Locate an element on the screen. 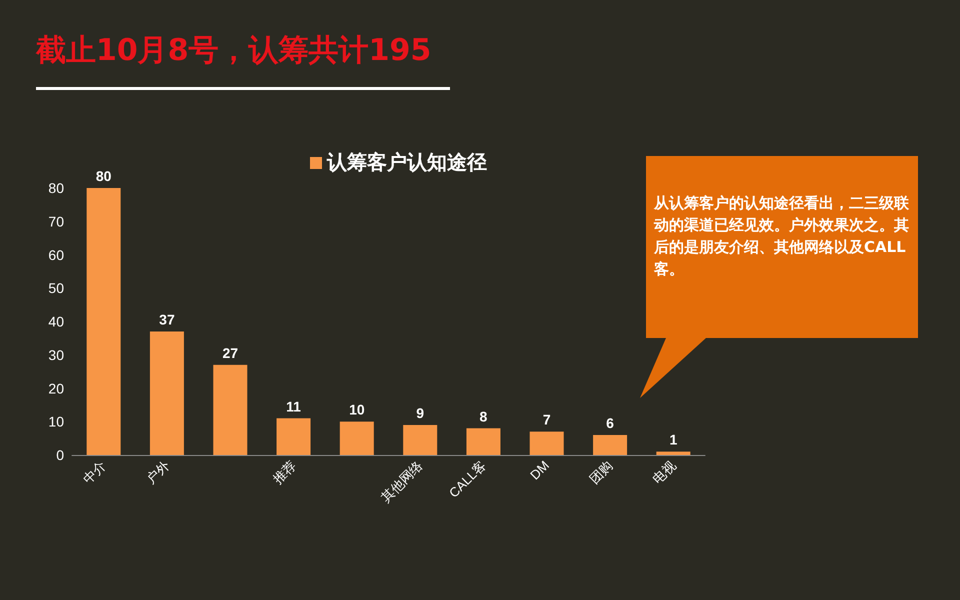 The image size is (960, 600). y-tick-label: 20 is located at coordinates (56, 388).